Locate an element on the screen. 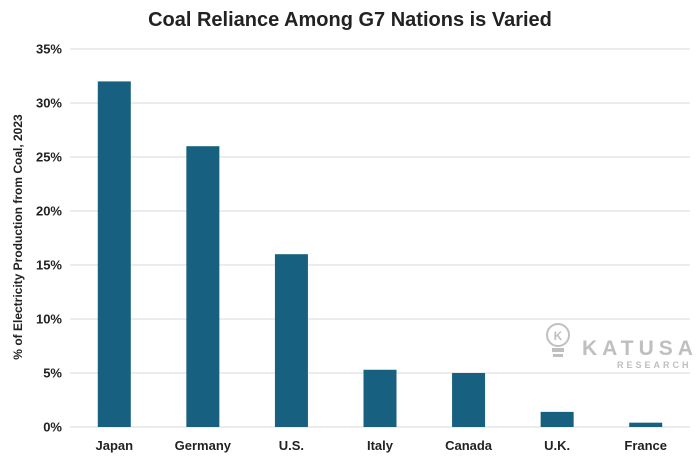 This screenshot has height=462, width=700. y-tick-label: 20% is located at coordinates (49, 211).